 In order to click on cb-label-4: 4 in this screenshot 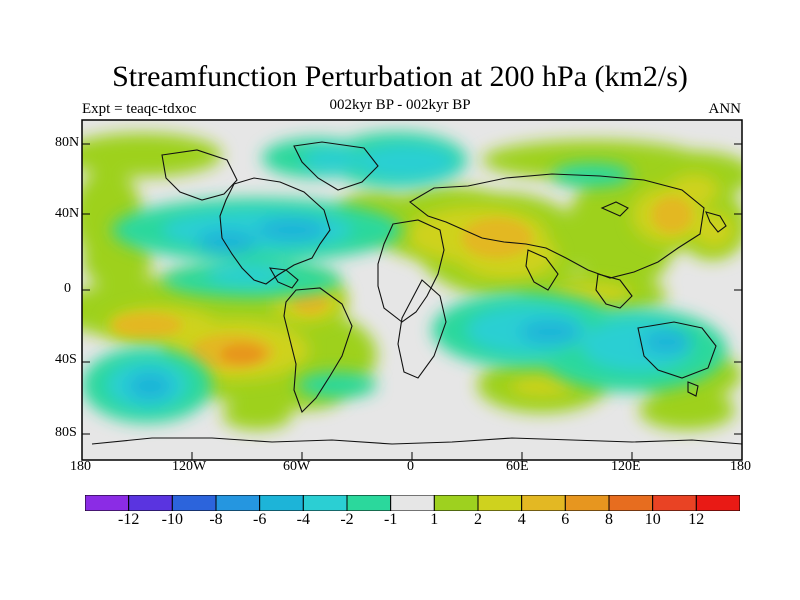, I will do `click(521, 519)`.